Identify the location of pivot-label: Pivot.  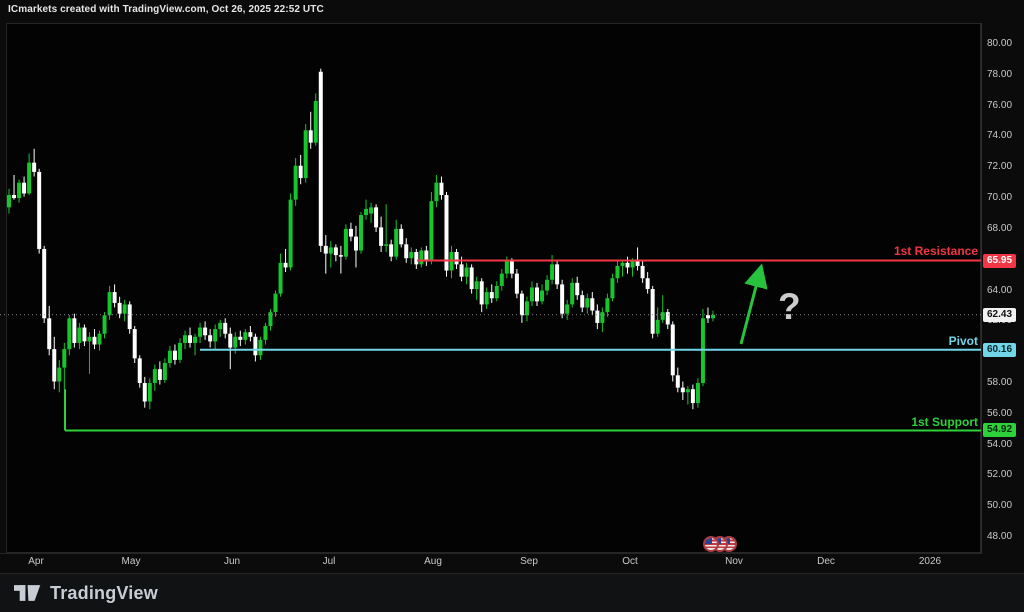
(963, 341).